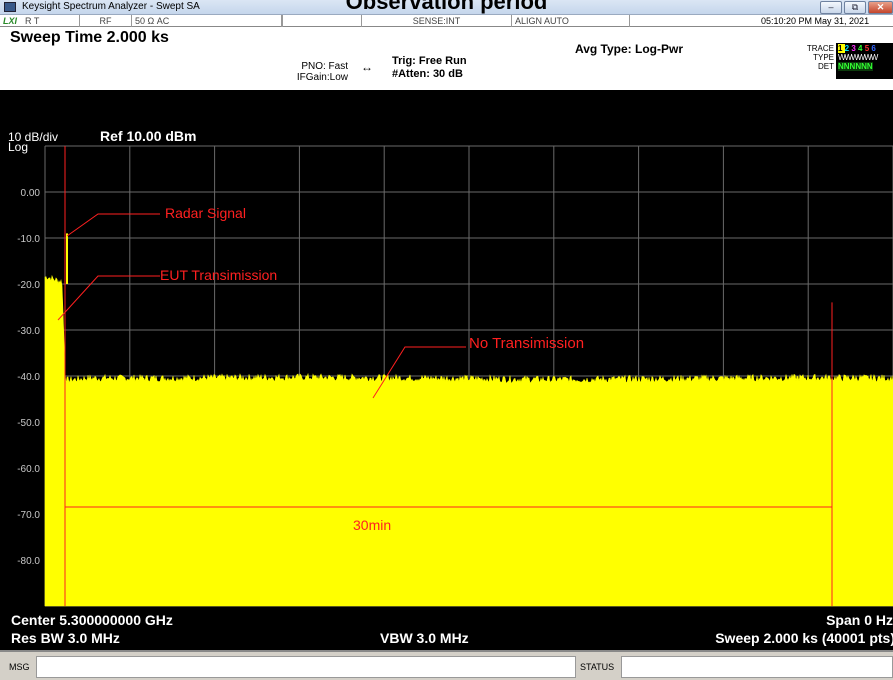 The width and height of the screenshot is (893, 680). What do you see at coordinates (28, 285) in the screenshot?
I see `y-tick-label: -20.0` at bounding box center [28, 285].